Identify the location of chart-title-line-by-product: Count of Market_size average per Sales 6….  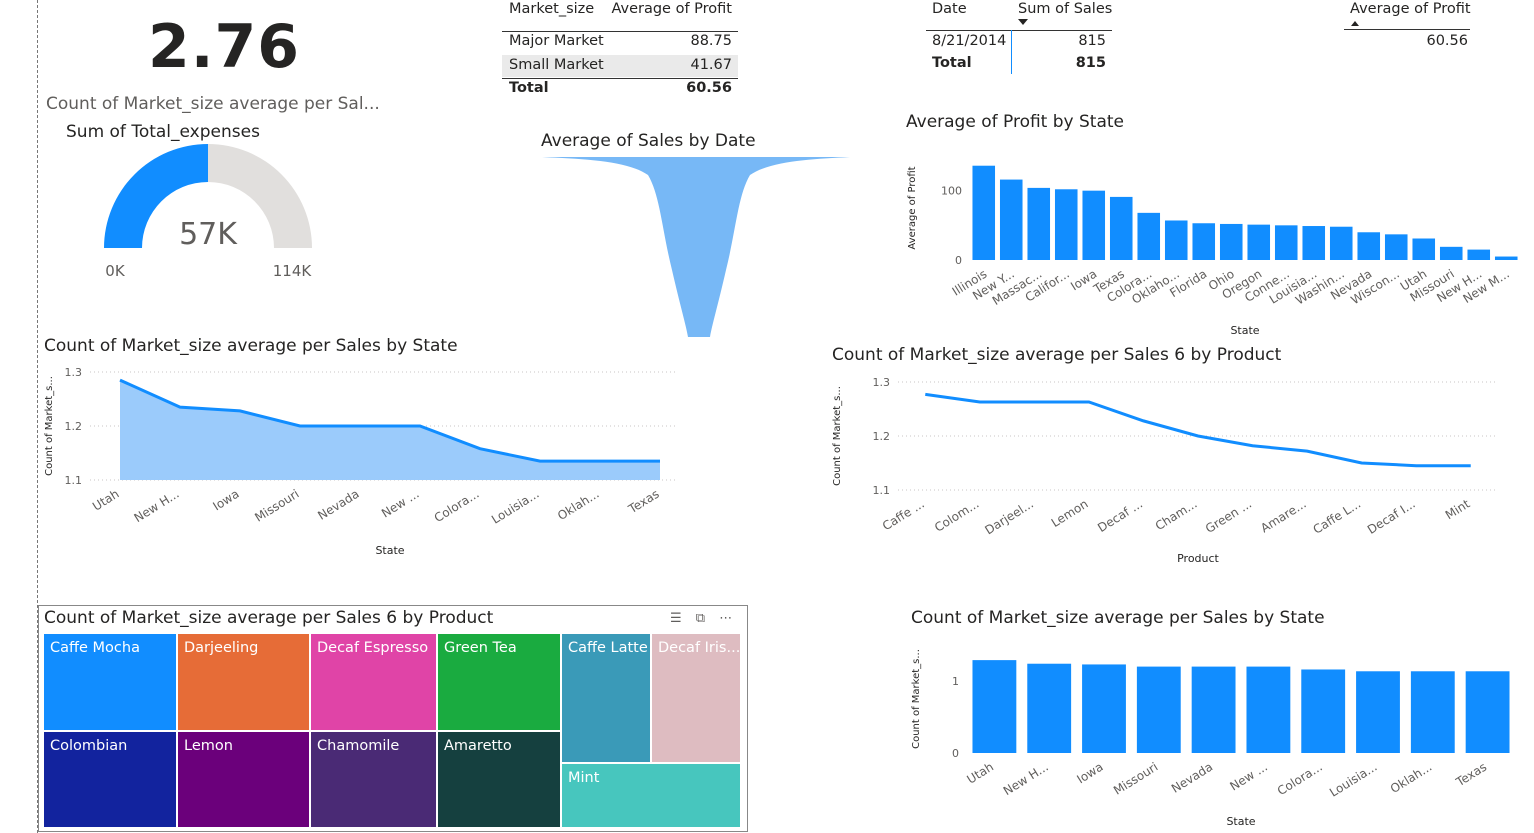
(1057, 355).